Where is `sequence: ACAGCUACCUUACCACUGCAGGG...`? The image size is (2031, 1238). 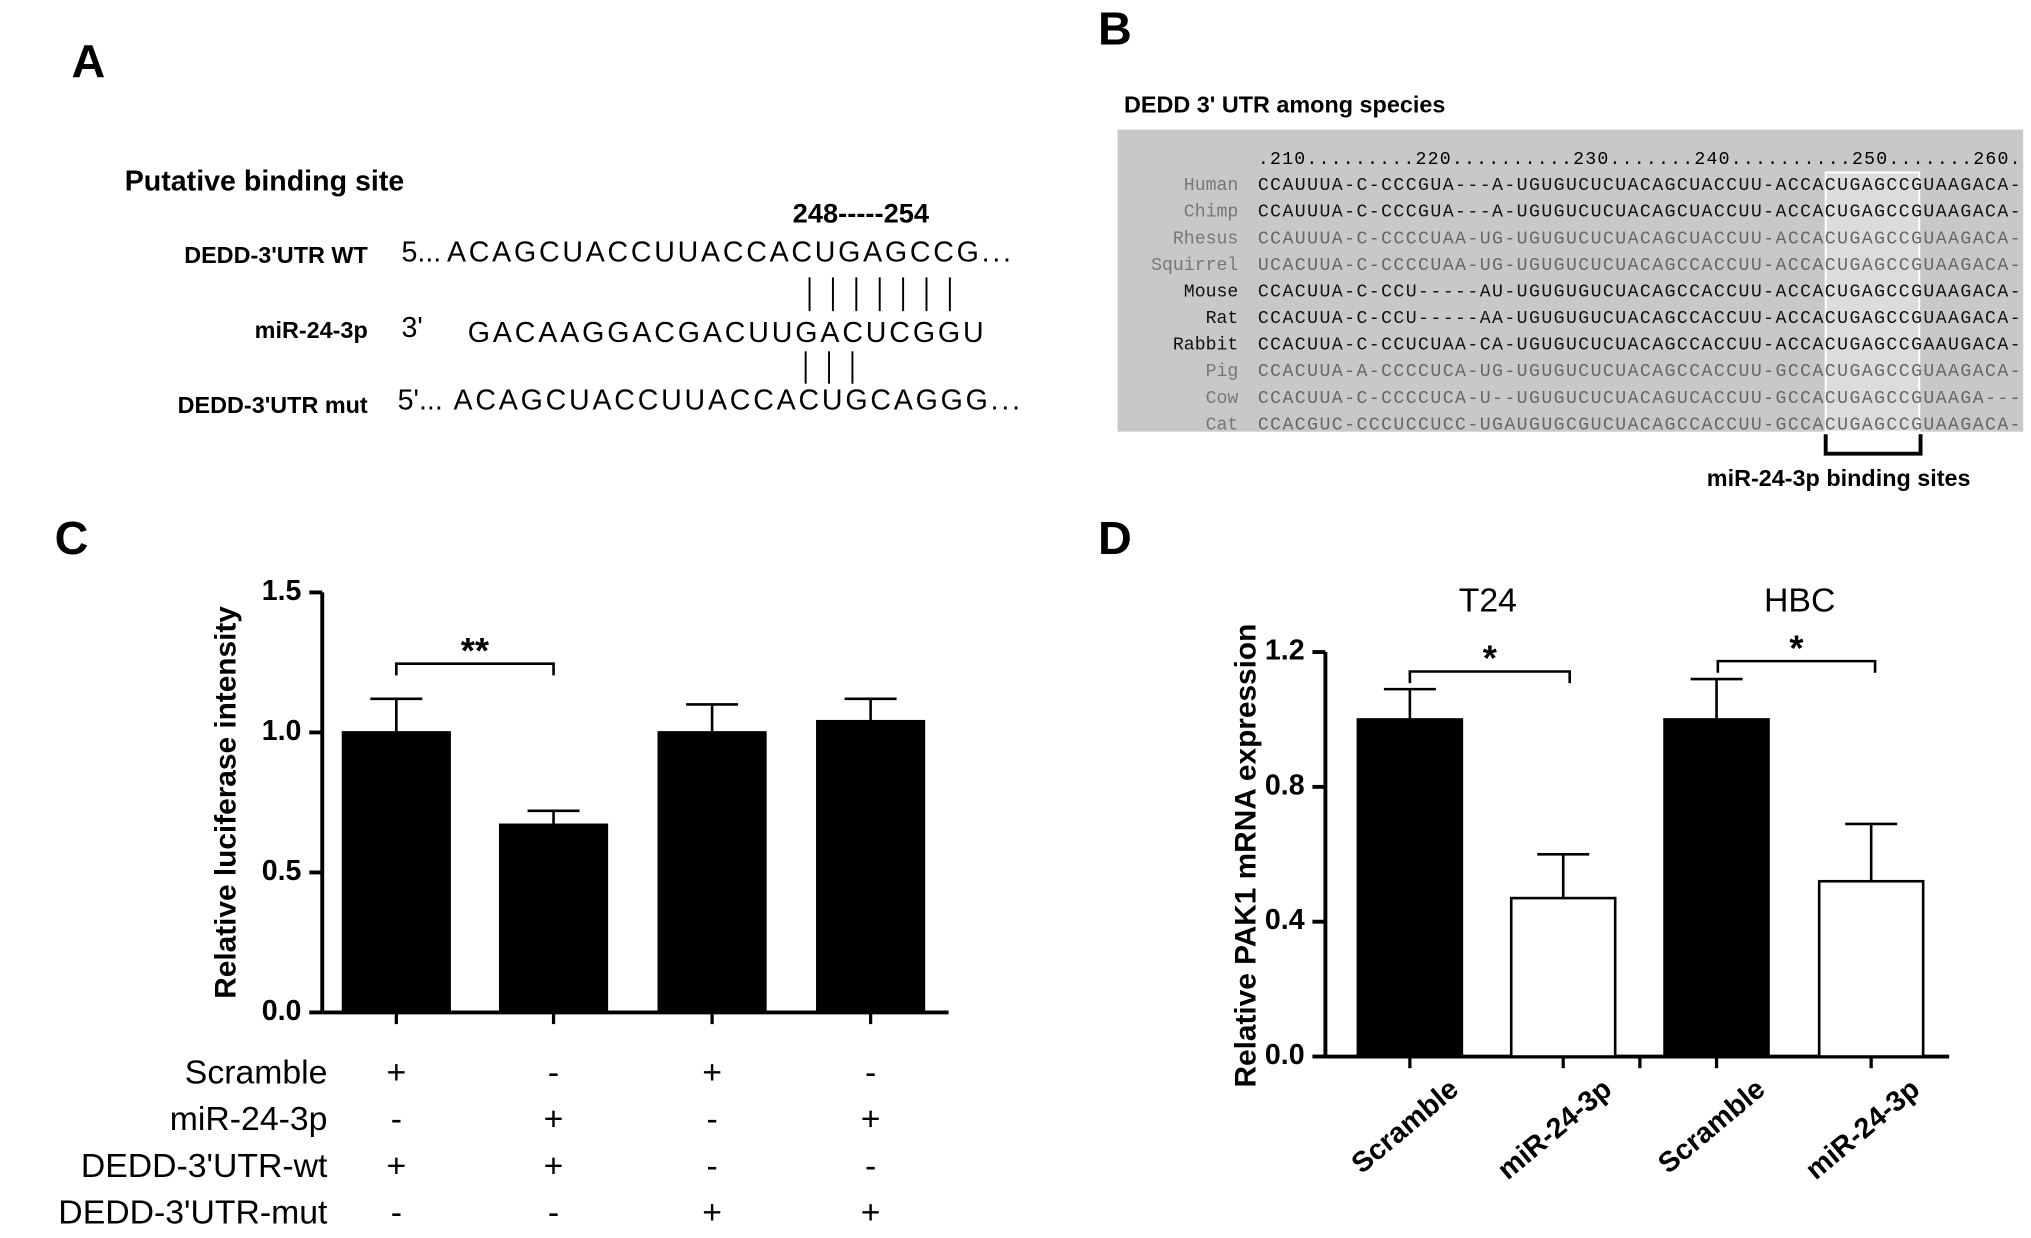 sequence: ACAGCUACCUUACCACUGCAGGG... is located at coordinates (736, 400).